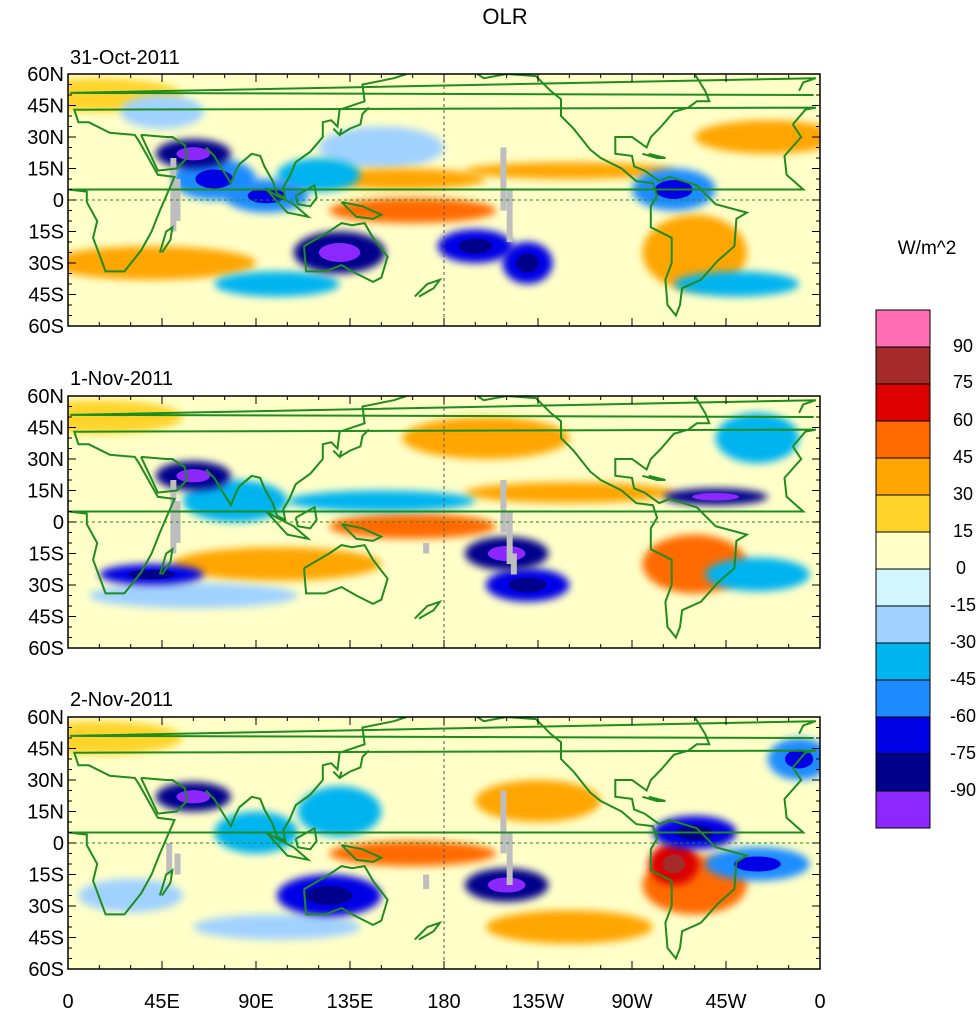 Image resolution: width=979 pixels, height=1014 pixels. I want to click on lat-label: 45N, so click(45, 429).